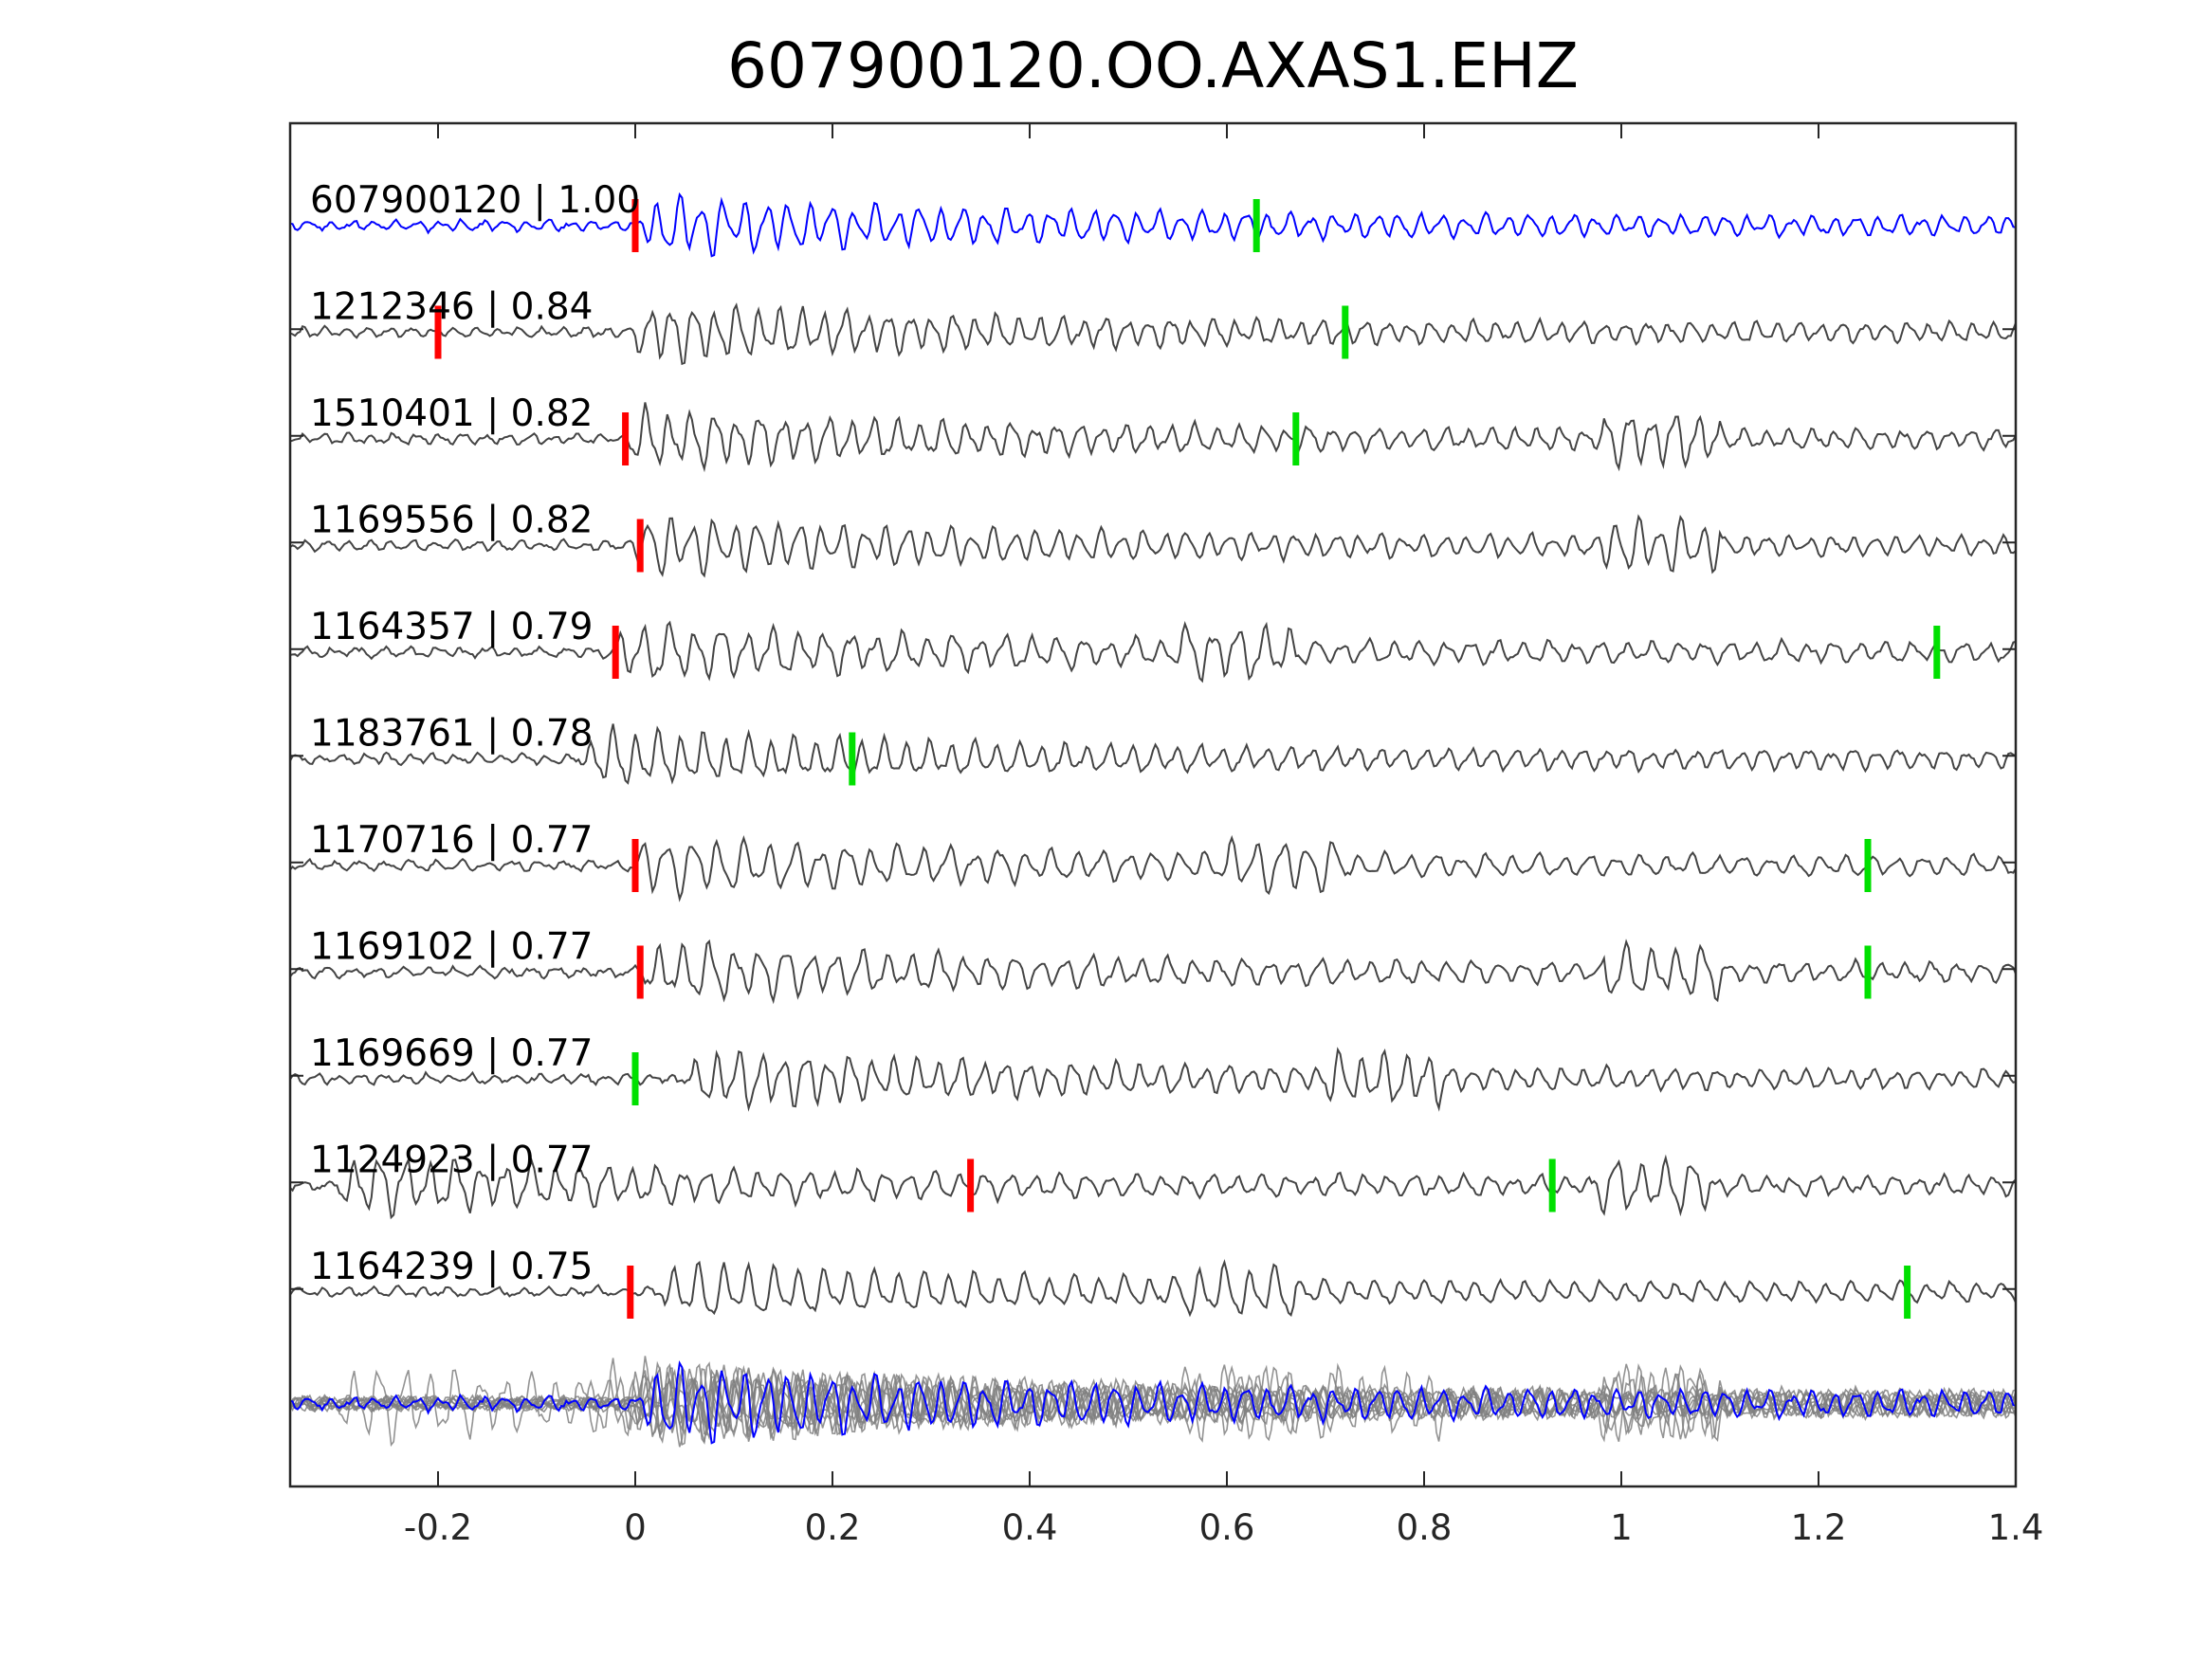 The height and width of the screenshot is (1659, 2212). I want to click on stack-overlay, so click(1153, 1402).